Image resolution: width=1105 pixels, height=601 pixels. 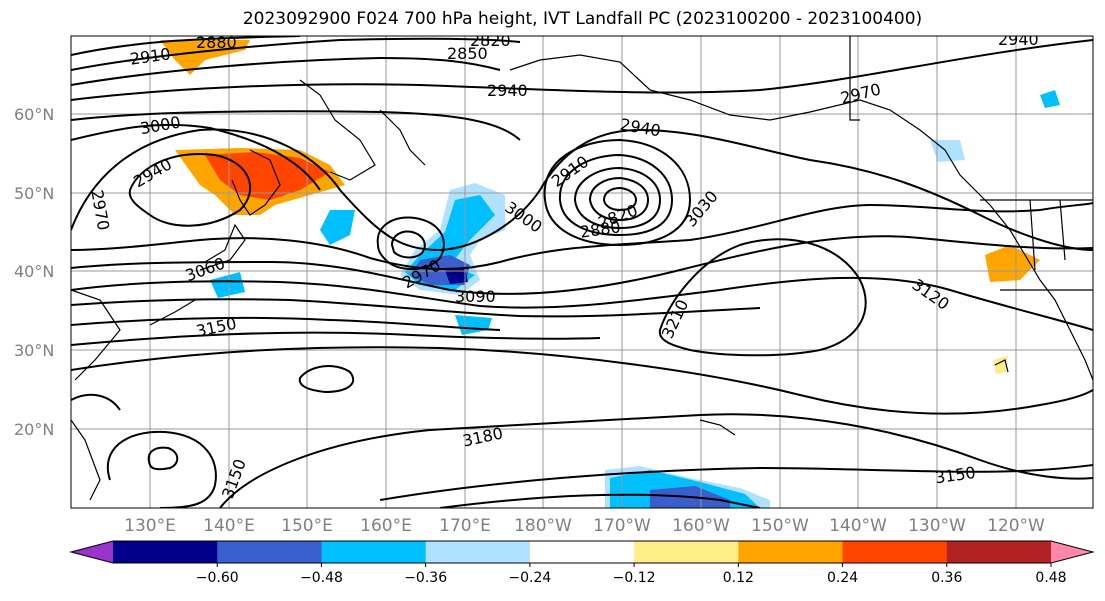 What do you see at coordinates (467, 53) in the screenshot?
I see `contour-label: 2850` at bounding box center [467, 53].